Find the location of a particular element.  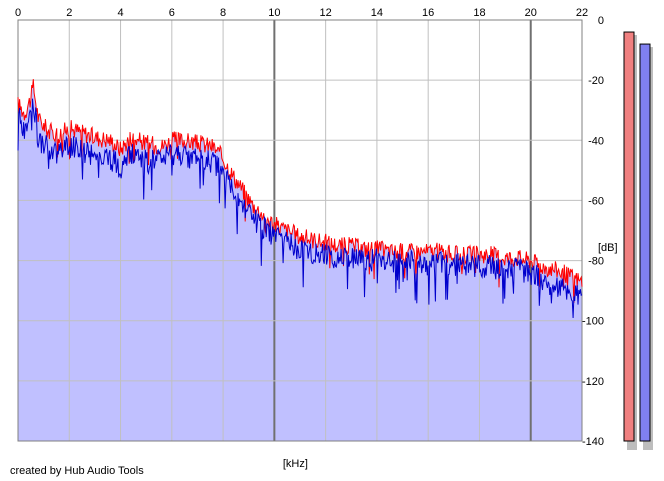

x-tick-label: 2 is located at coordinates (69, 13).